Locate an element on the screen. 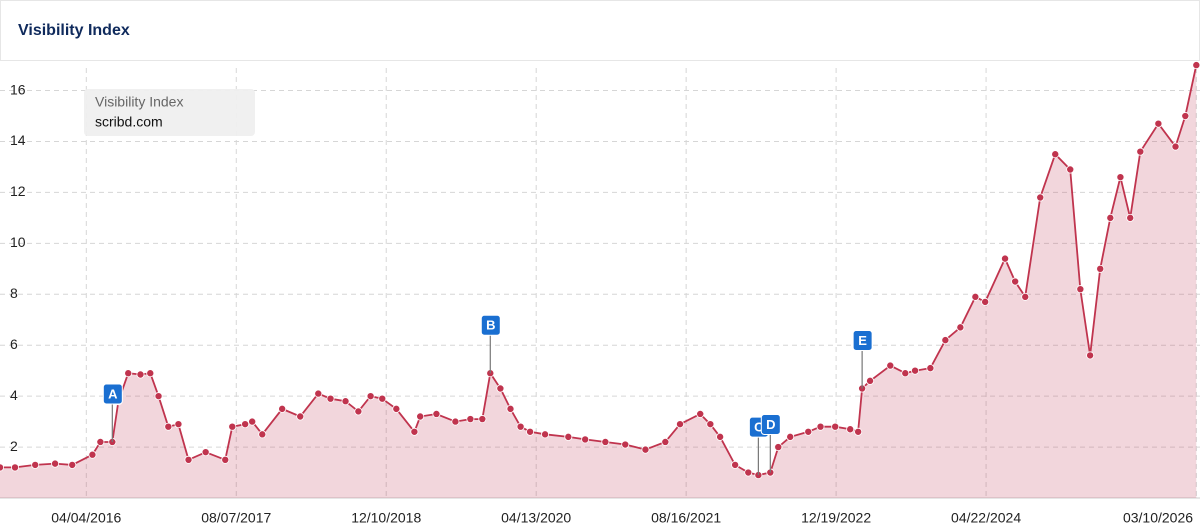 The image size is (1200, 532). legend-box is located at coordinates (169, 112).